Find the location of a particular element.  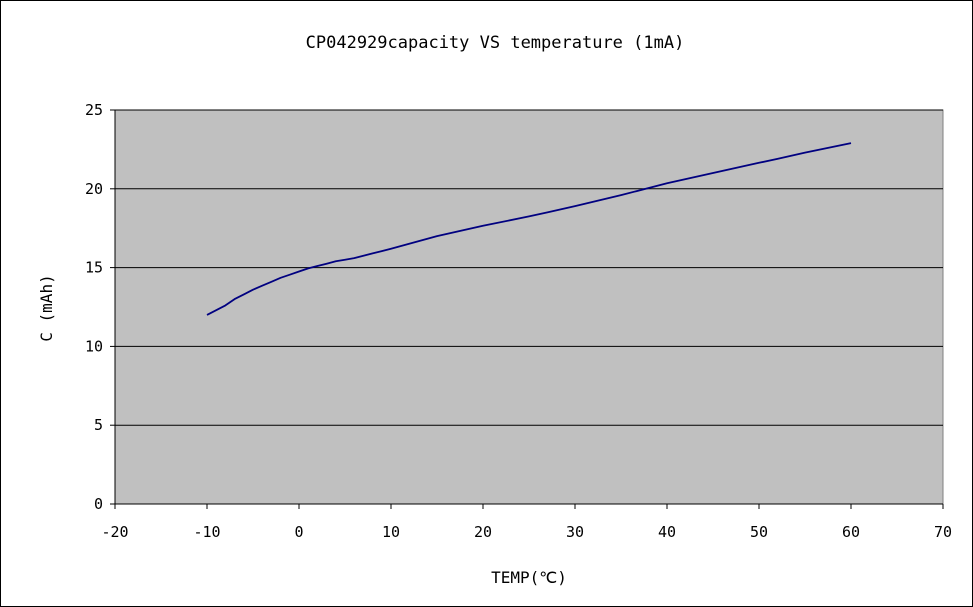

x-tick-label: 10 is located at coordinates (391, 532).